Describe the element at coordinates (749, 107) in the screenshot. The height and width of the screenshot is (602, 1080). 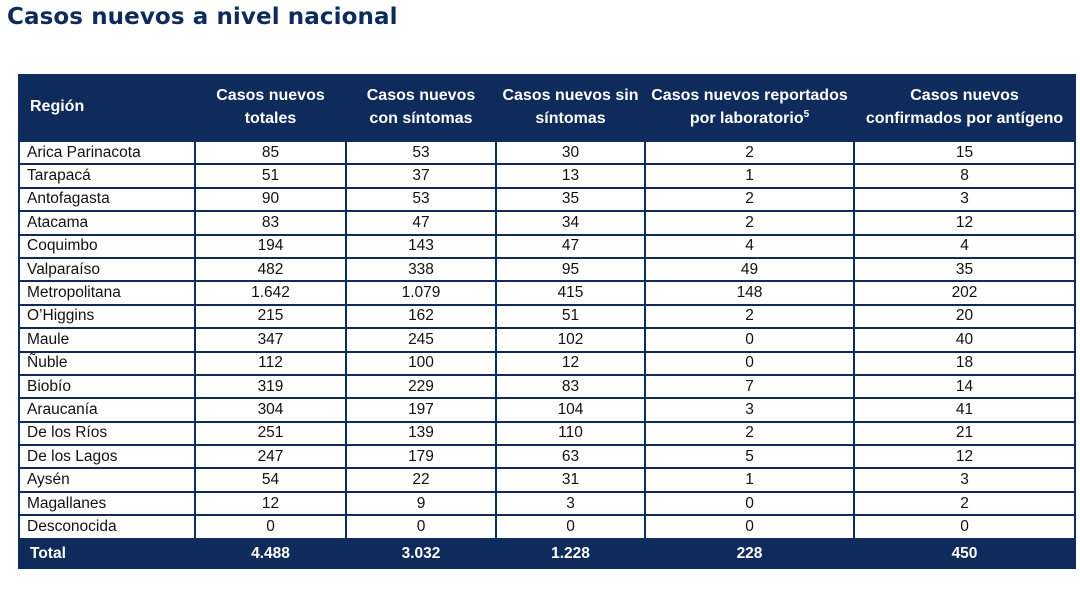
I see `header-laboratorio: Casos nuevos reportados por laboratorio5` at that location.